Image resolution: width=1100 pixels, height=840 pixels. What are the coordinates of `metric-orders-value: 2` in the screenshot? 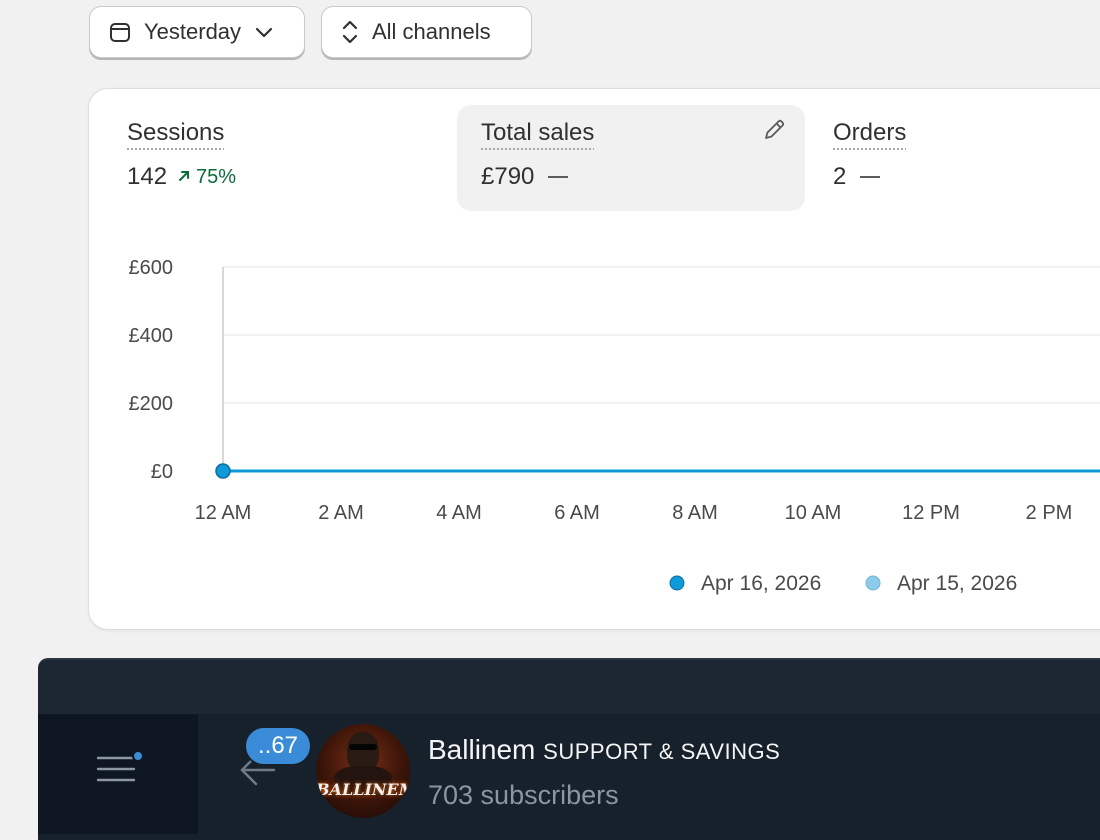 It's located at (840, 176).